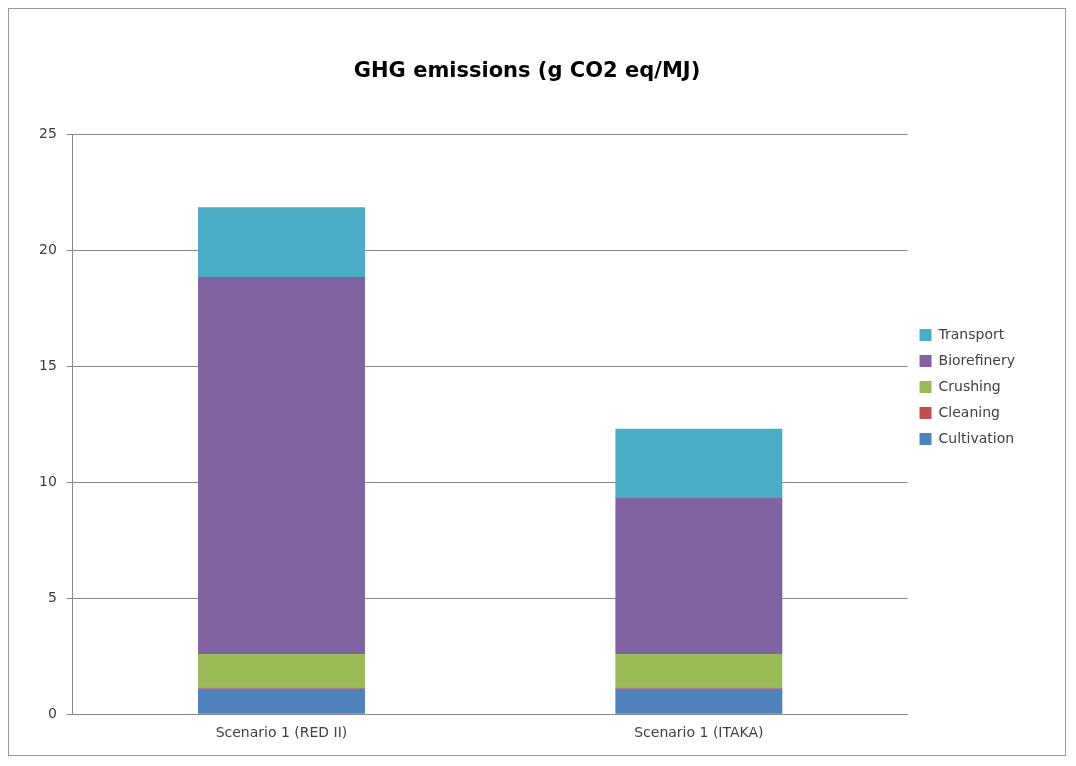  Describe the element at coordinates (976, 437) in the screenshot. I see `legend-label: Cultivation` at that location.